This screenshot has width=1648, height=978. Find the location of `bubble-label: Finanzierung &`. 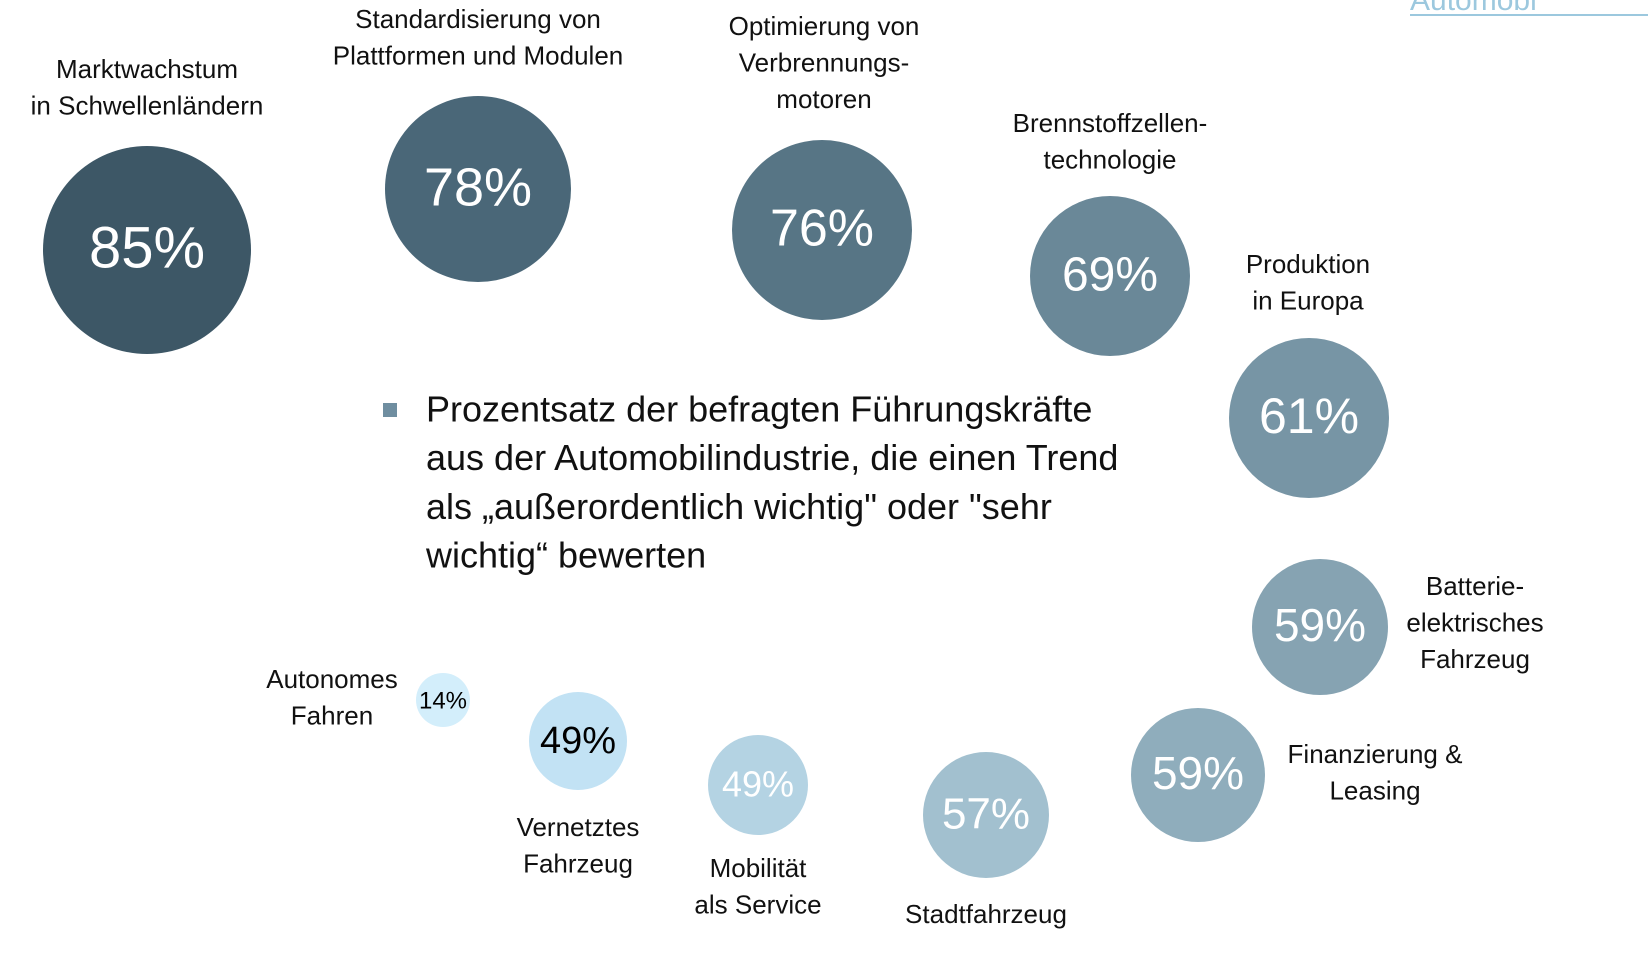

bubble-label: Finanzierung & is located at coordinates (1375, 754).